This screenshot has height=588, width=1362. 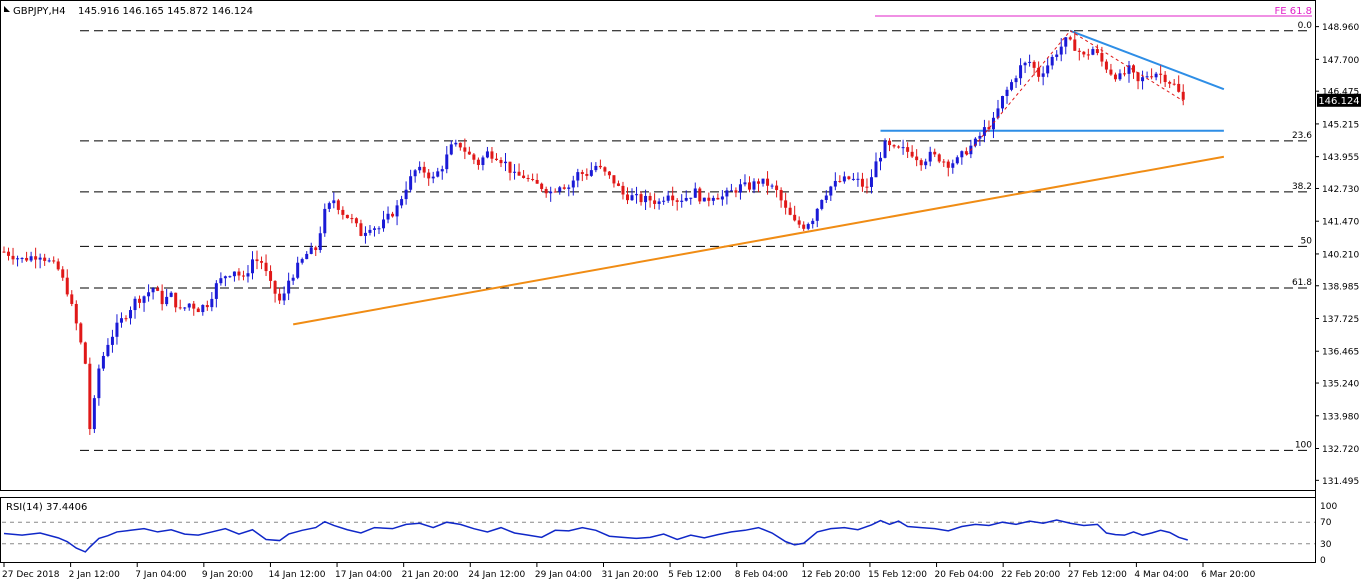 What do you see at coordinates (1326, 545) in the screenshot?
I see `rsi-level-30: 30` at bounding box center [1326, 545].